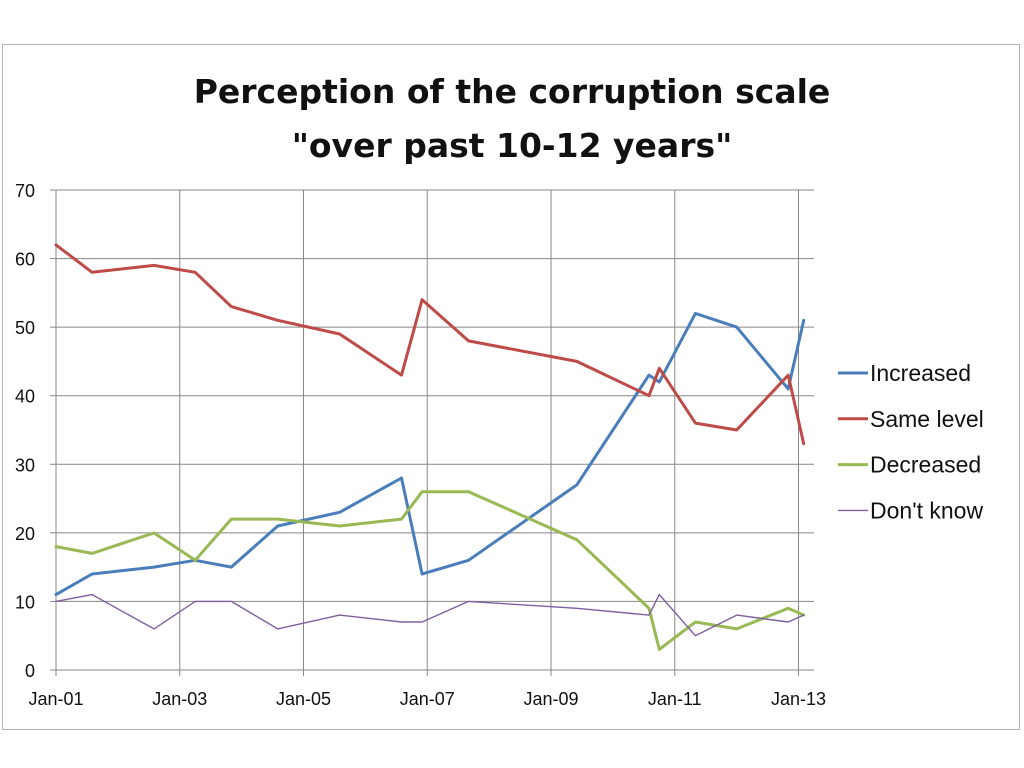  Describe the element at coordinates (303, 699) in the screenshot. I see `x-tick-label: Jan-05` at that location.